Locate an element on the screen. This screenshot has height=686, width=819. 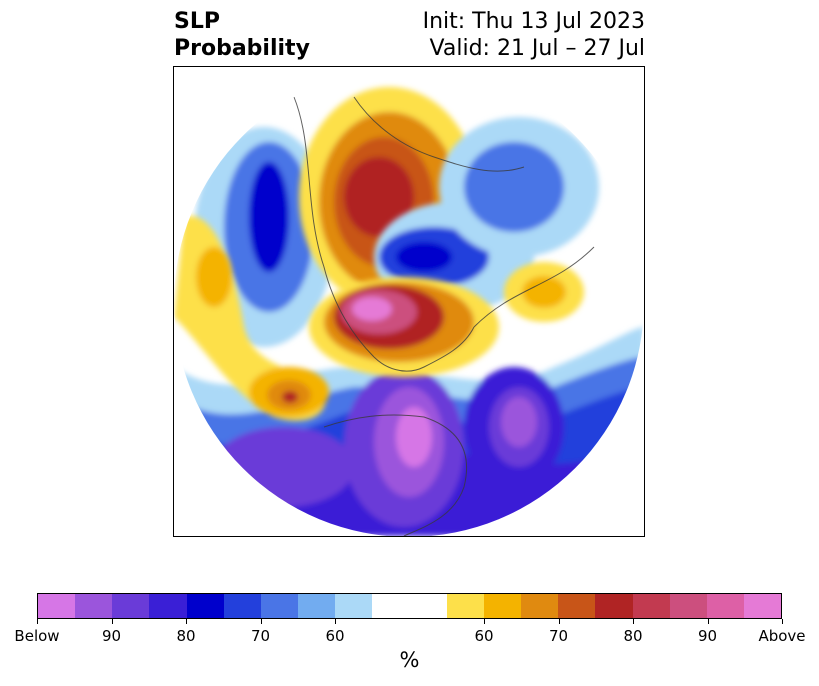
colorbar-unit: % is located at coordinates (409, 660).